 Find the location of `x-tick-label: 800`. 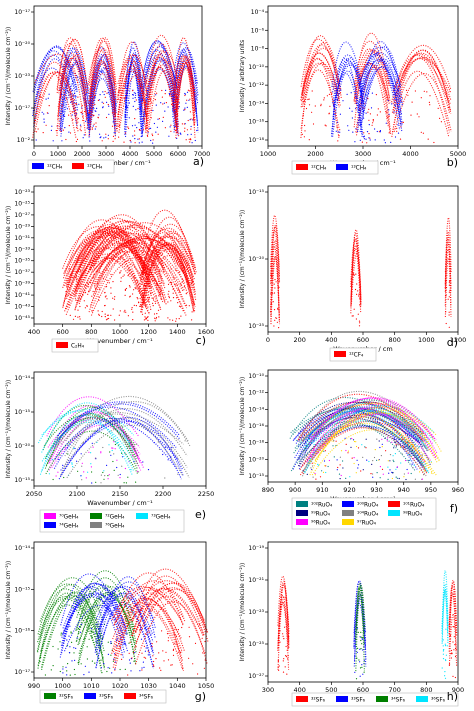

x-tick-label: 800 is located at coordinates (426, 690).